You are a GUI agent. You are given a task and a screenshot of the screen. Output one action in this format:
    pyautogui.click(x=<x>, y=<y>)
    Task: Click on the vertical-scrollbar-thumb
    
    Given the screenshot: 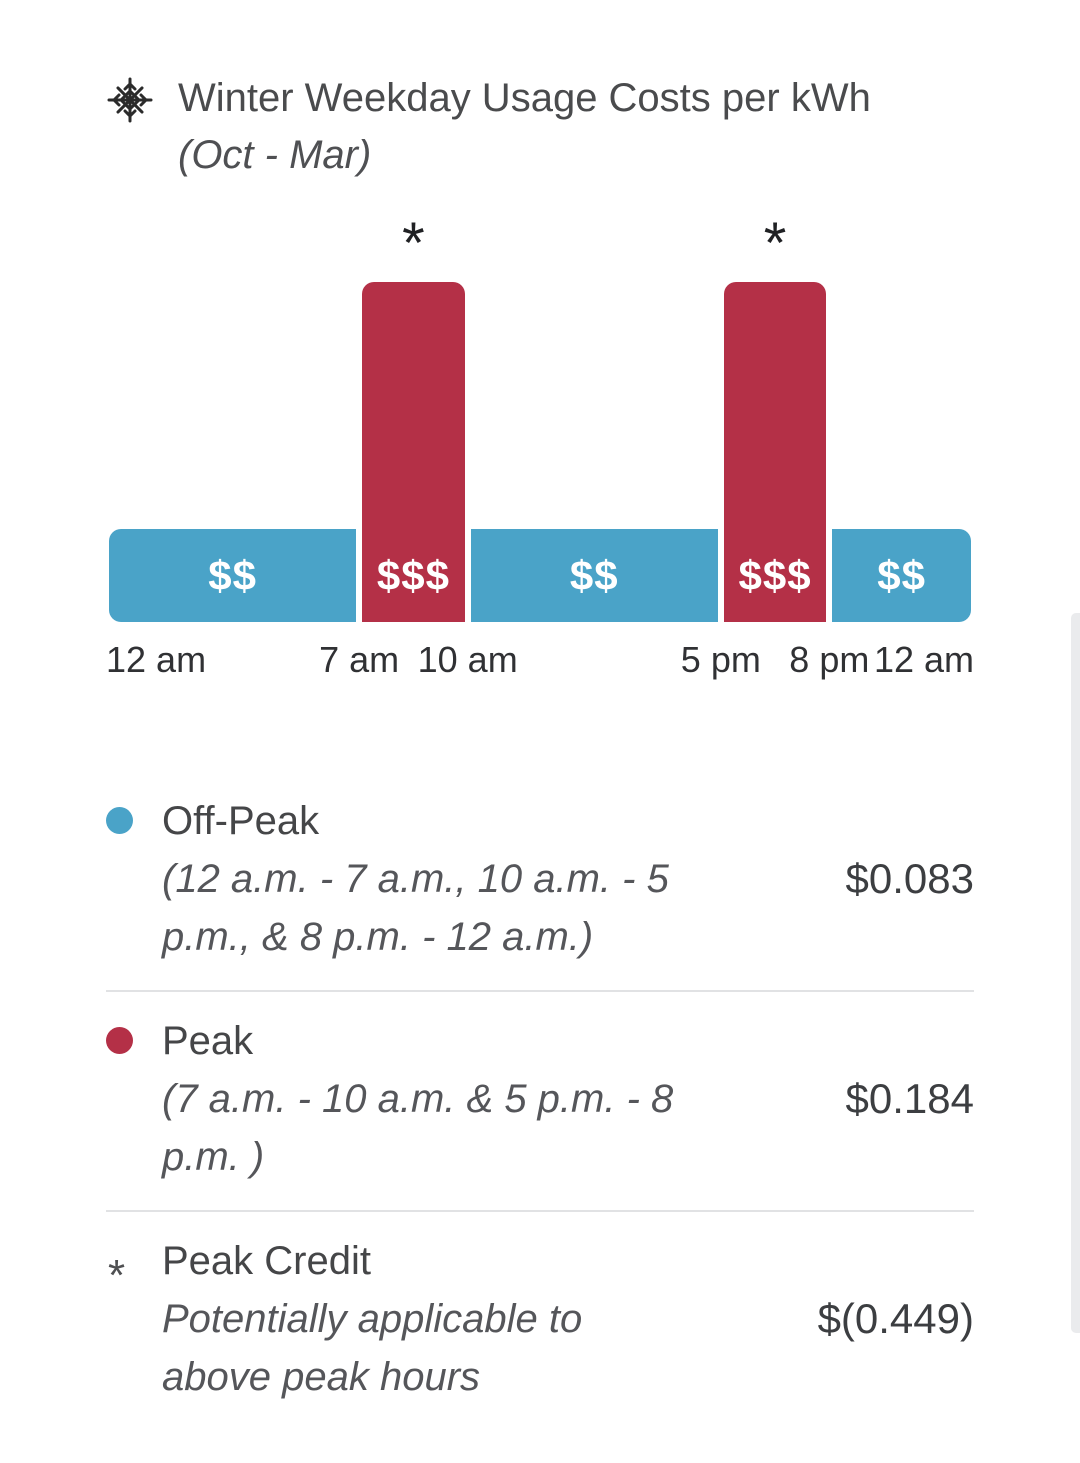 What is the action you would take?
    pyautogui.click(x=1075, y=973)
    